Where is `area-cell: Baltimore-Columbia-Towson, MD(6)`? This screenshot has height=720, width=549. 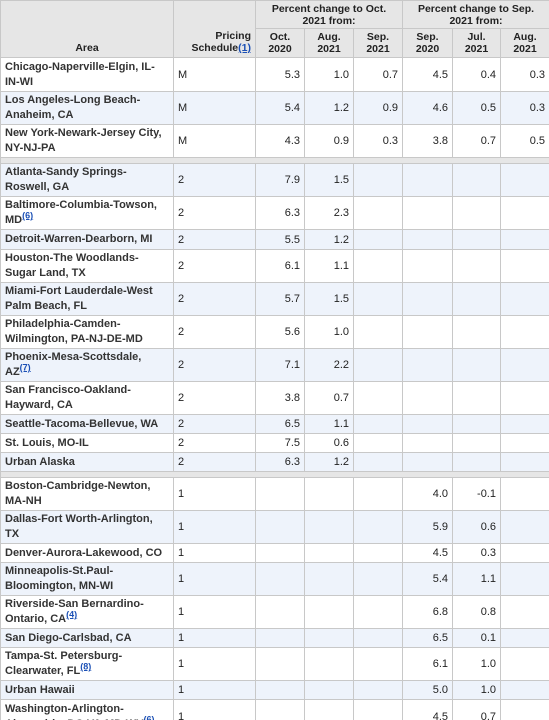
area-cell: Baltimore-Columbia-Towson, MD(6) is located at coordinates (87, 213).